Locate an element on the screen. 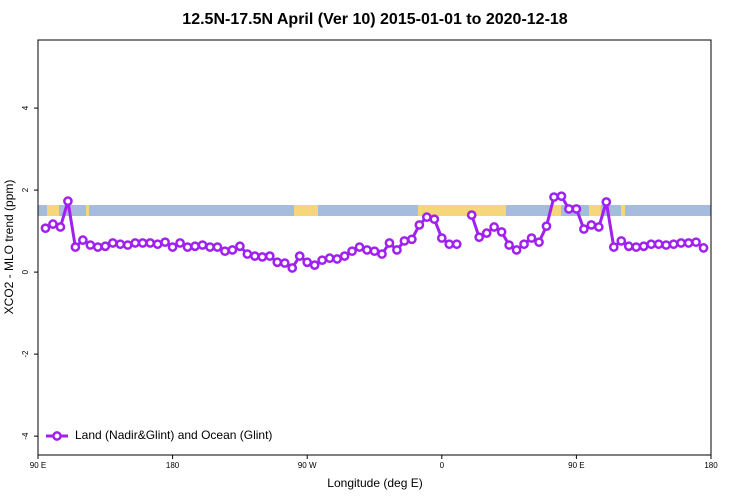 The image size is (750, 500). x-tick-label: 90 W is located at coordinates (307, 465).